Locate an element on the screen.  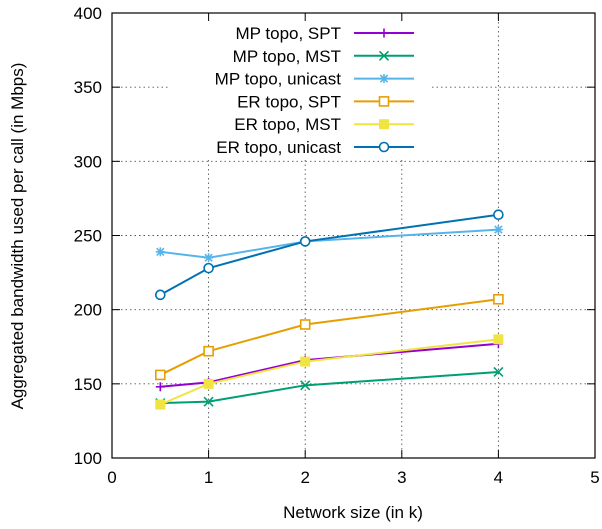
y-tick-label: 150 is located at coordinates (88, 384).